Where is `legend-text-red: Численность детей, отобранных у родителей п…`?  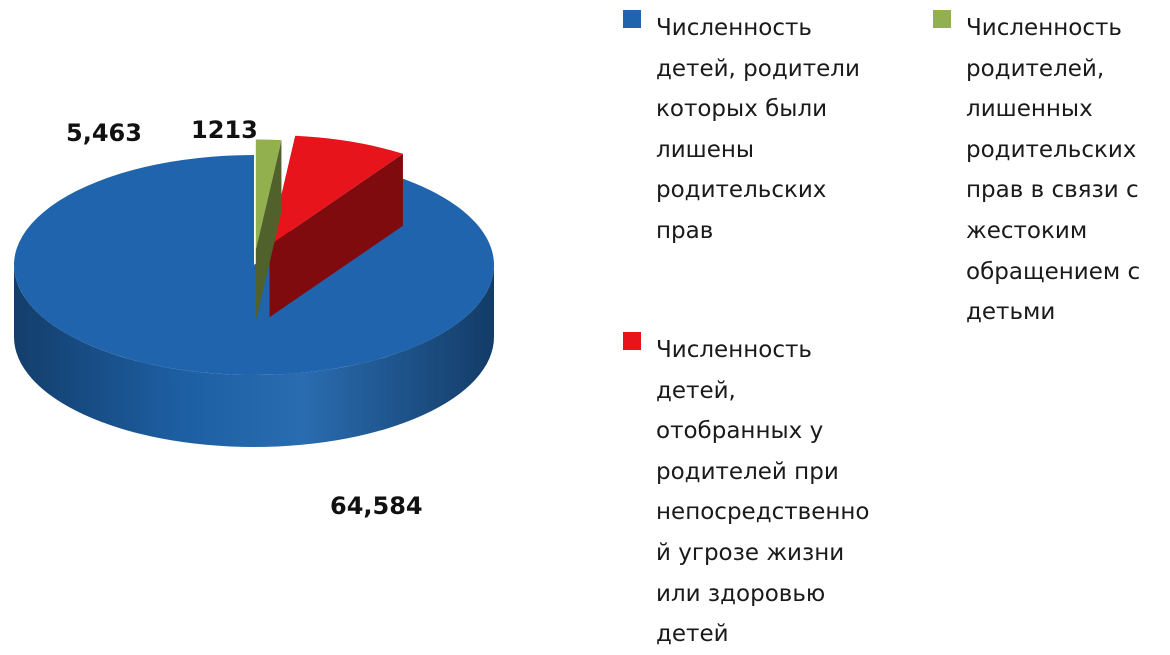 legend-text-red: Численность детей, отобранных у родителей п… is located at coordinates (763, 492).